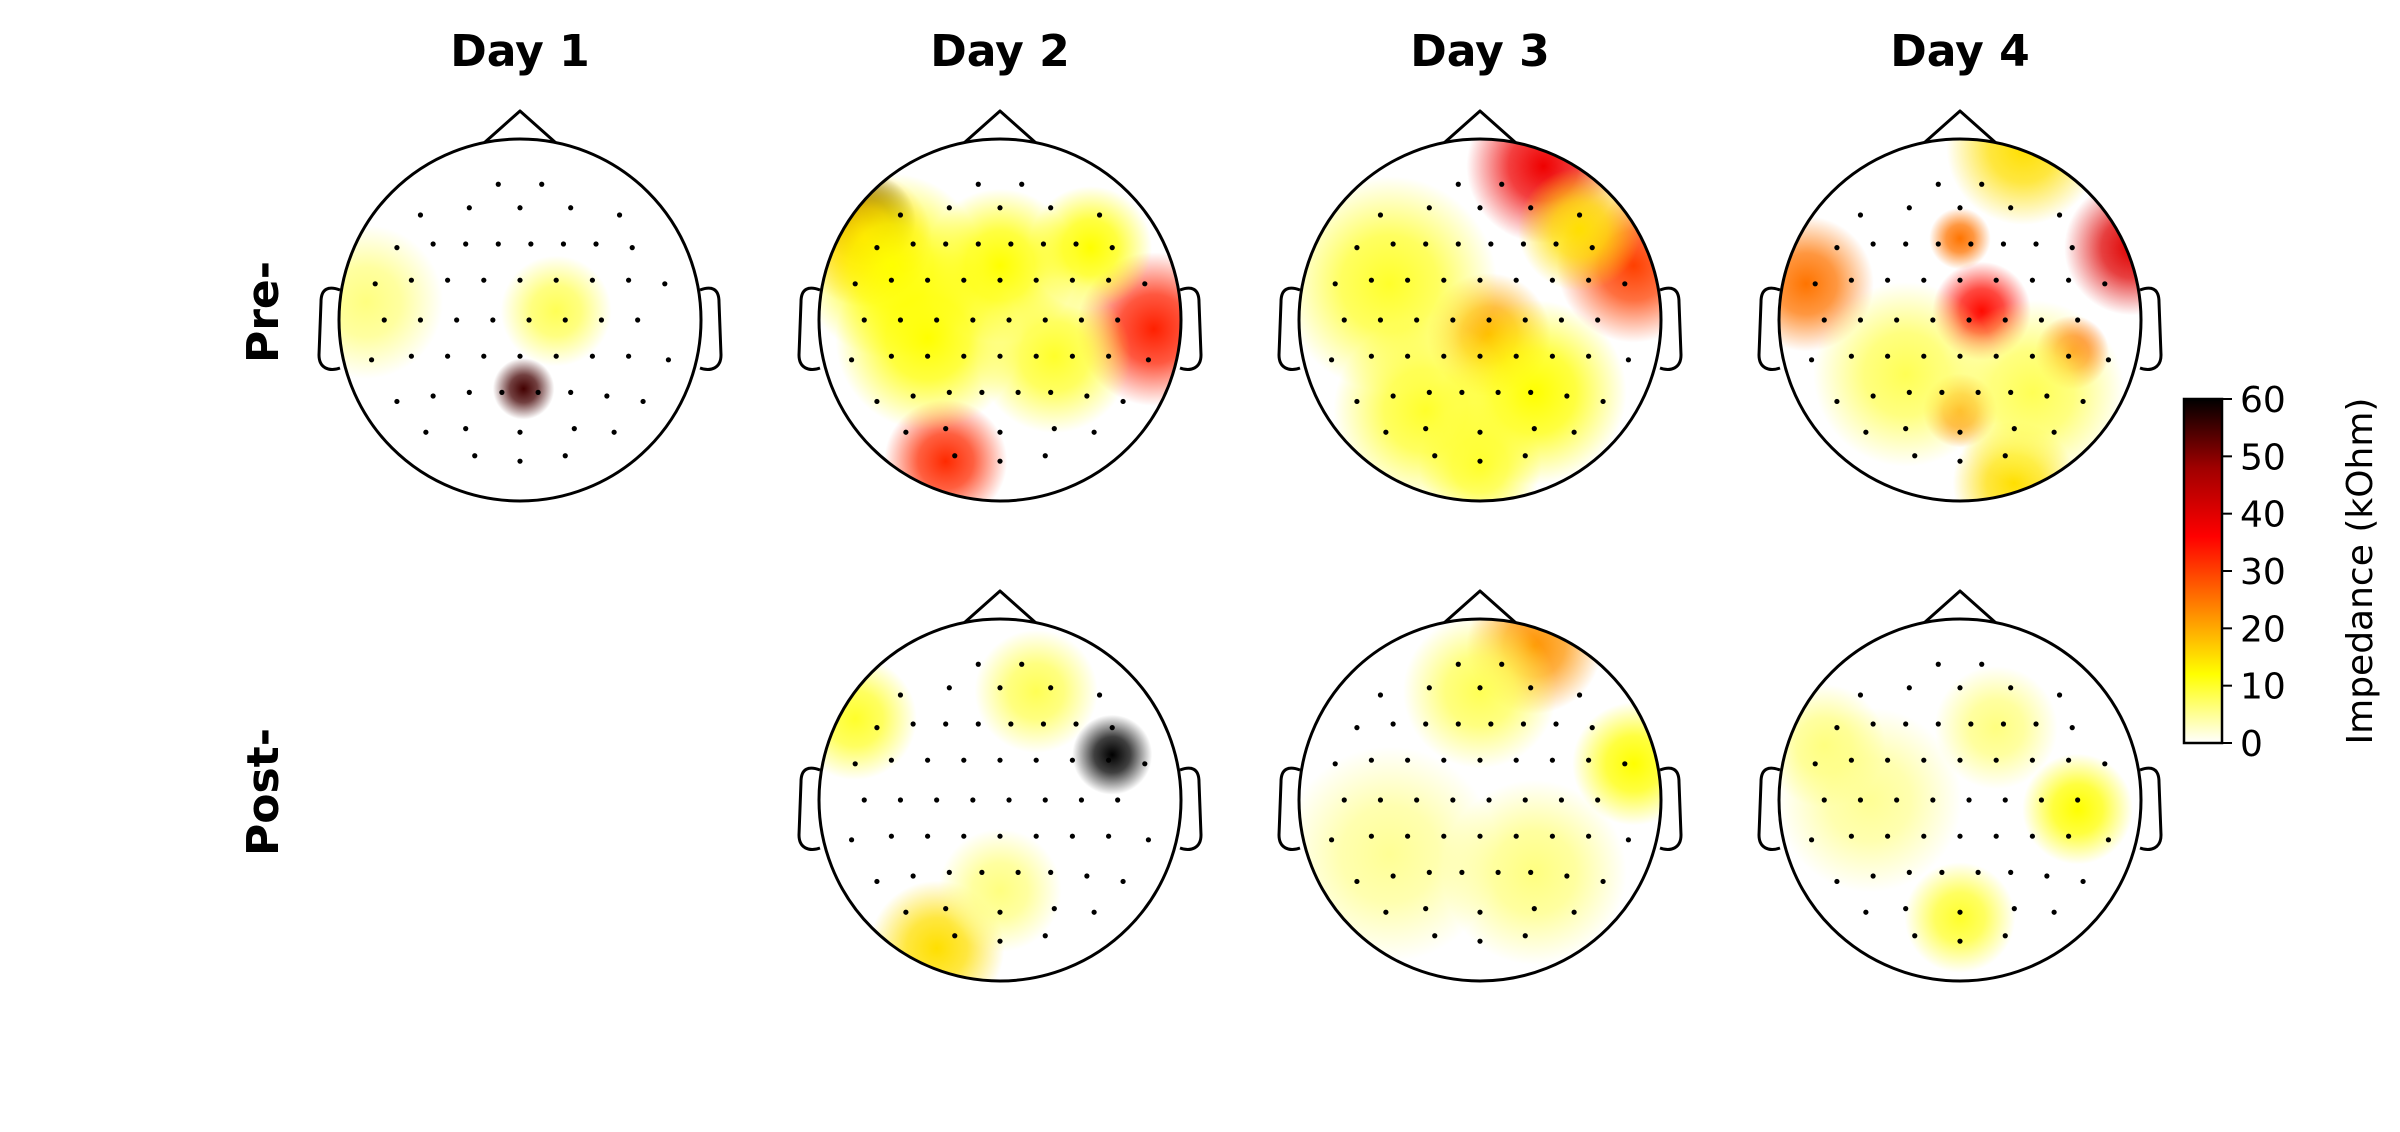 The image size is (2400, 1132). Describe the element at coordinates (2263, 629) in the screenshot. I see `colorbar-tick-label: 20` at that location.